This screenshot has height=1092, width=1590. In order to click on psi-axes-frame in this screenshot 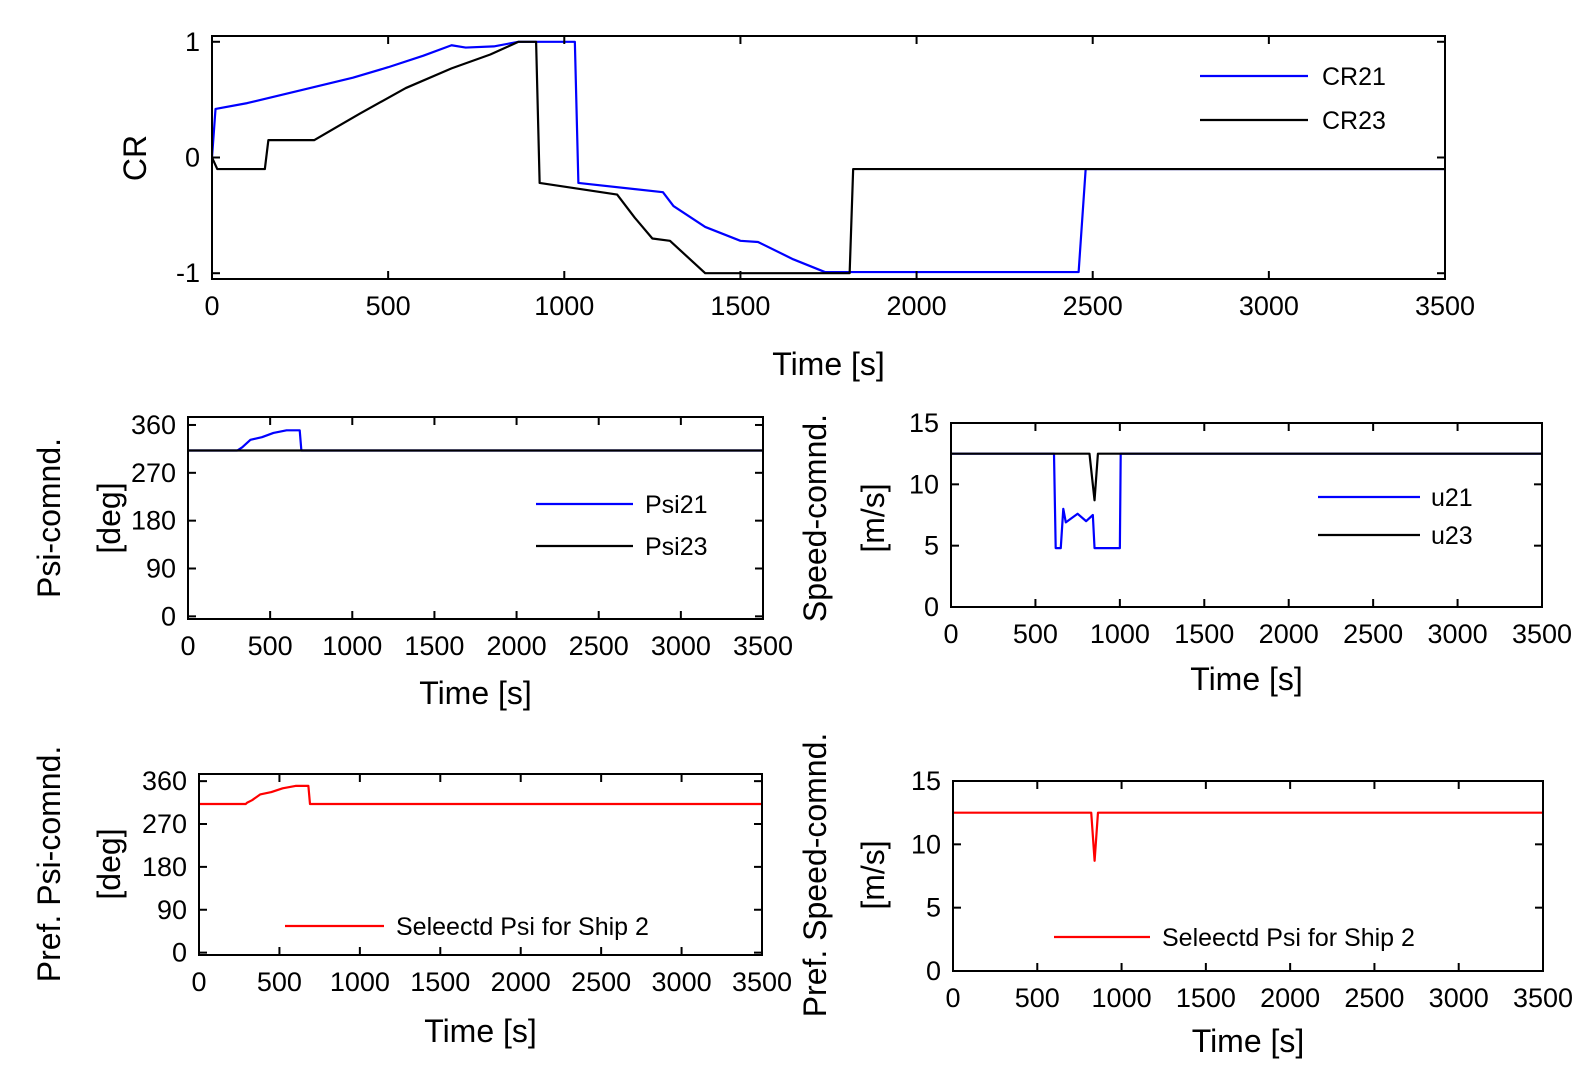, I will do `click(475, 518)`.